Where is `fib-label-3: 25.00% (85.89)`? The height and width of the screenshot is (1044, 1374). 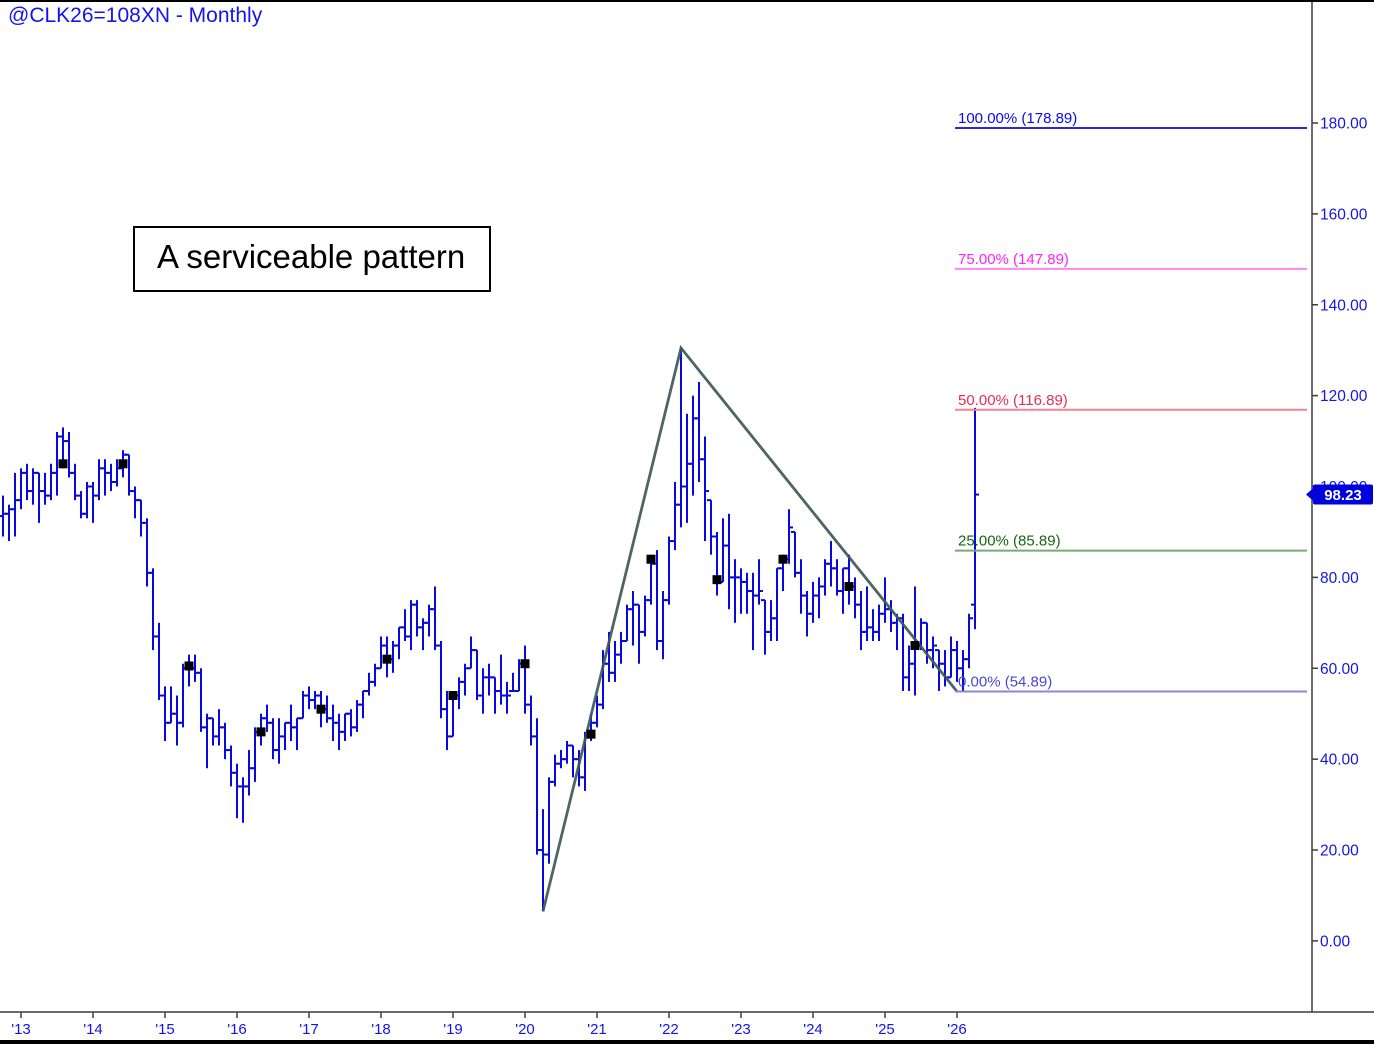
fib-label-3: 25.00% (85.89) is located at coordinates (1009, 541).